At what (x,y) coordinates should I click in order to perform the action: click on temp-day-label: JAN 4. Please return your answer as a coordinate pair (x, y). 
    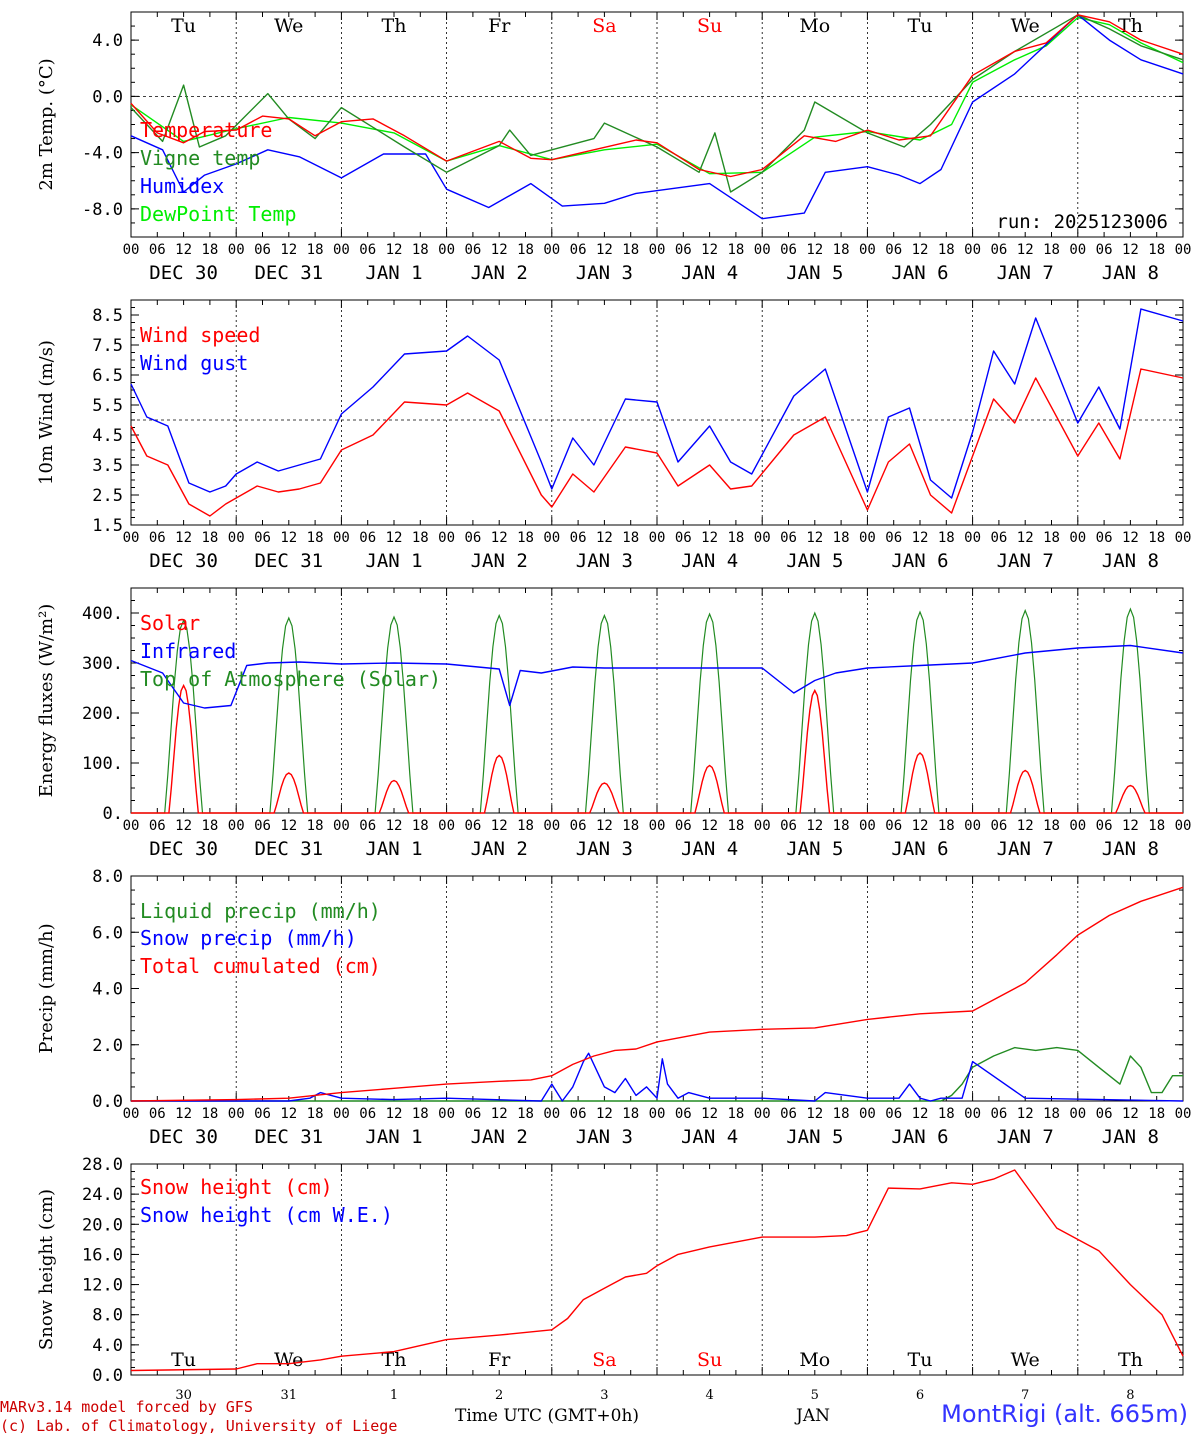
    Looking at the image, I should click on (709, 273).